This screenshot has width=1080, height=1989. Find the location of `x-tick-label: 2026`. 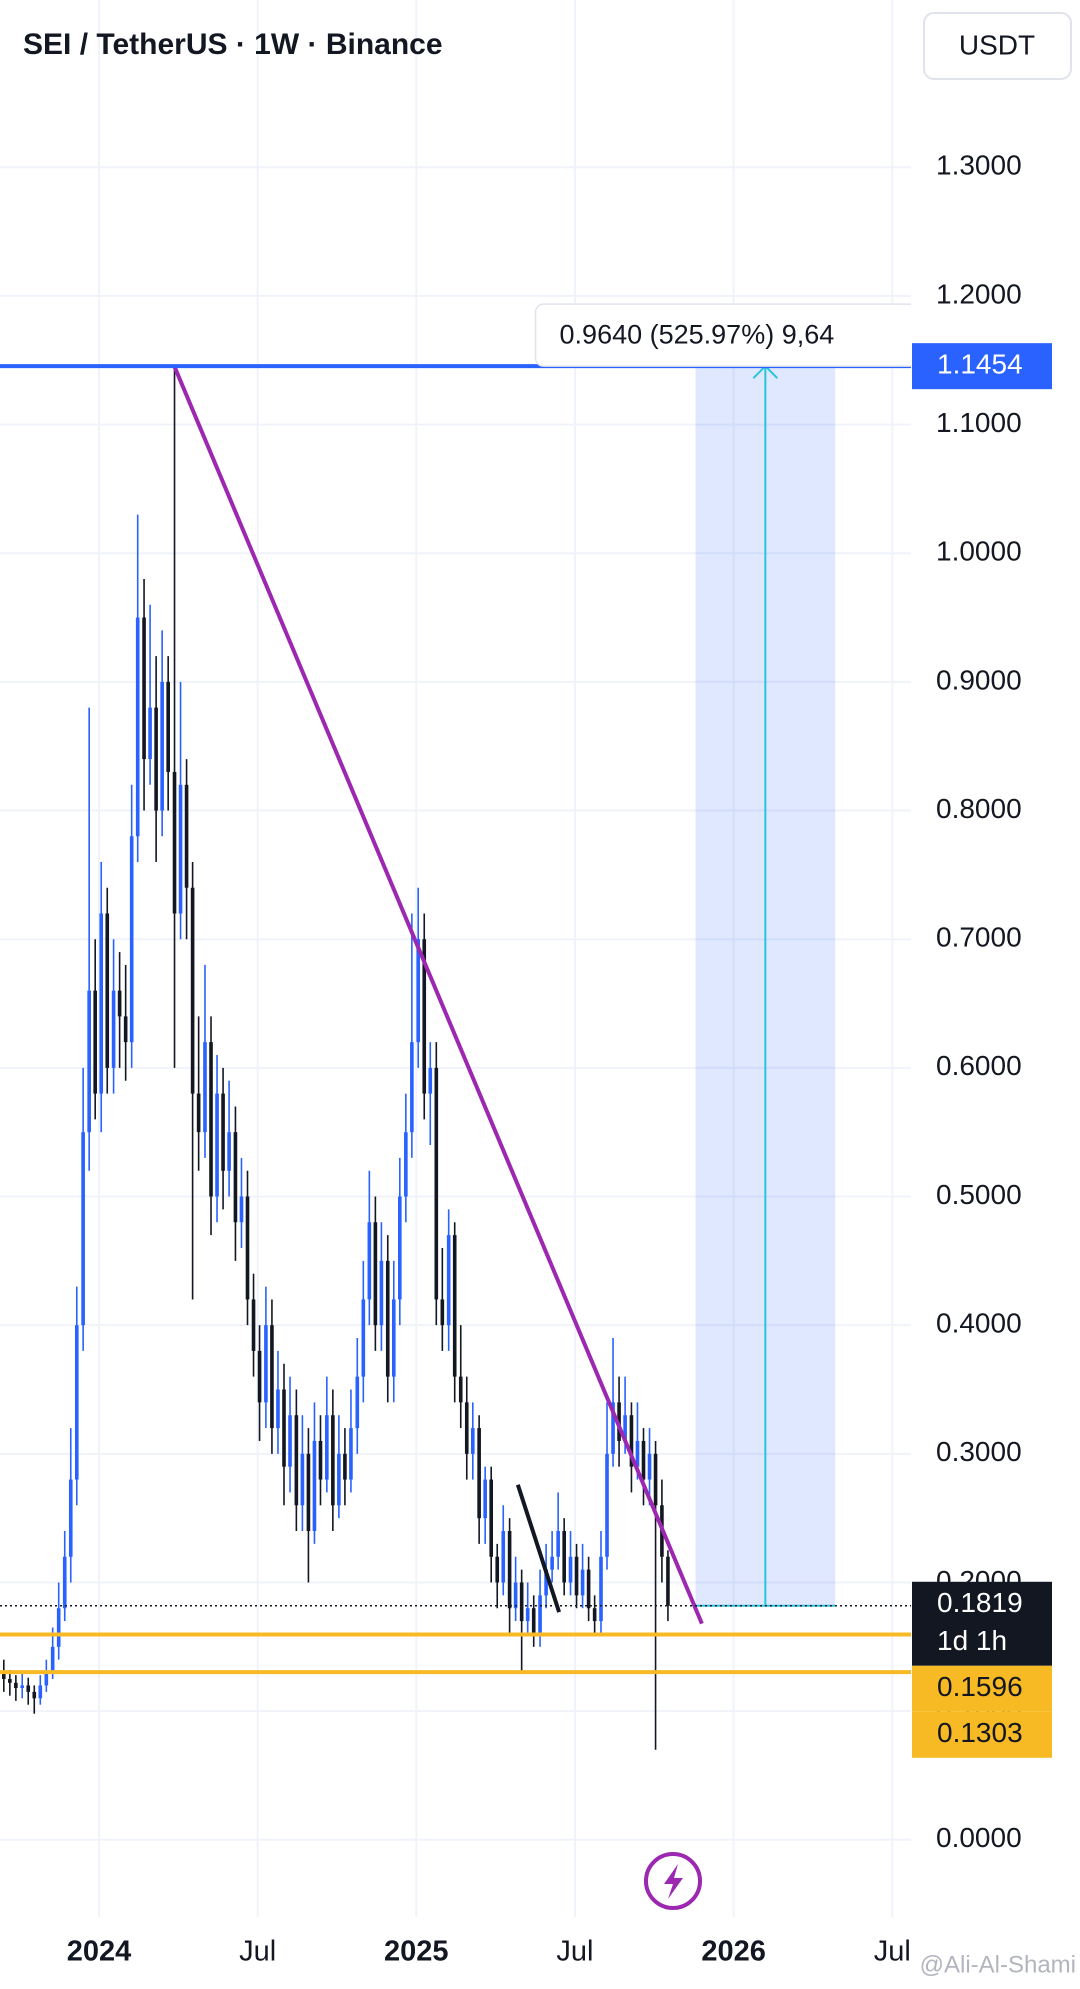

x-tick-label: 2026 is located at coordinates (733, 1952).